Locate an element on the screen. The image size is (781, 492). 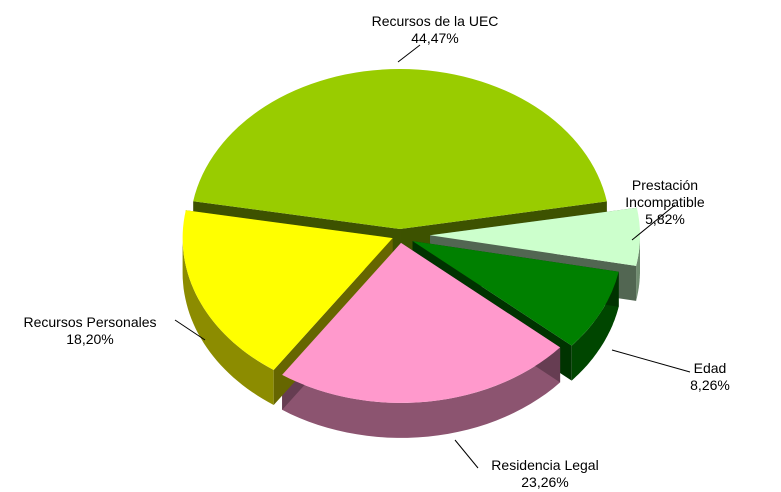
slice-value-label: 44,47% is located at coordinates (435, 38).